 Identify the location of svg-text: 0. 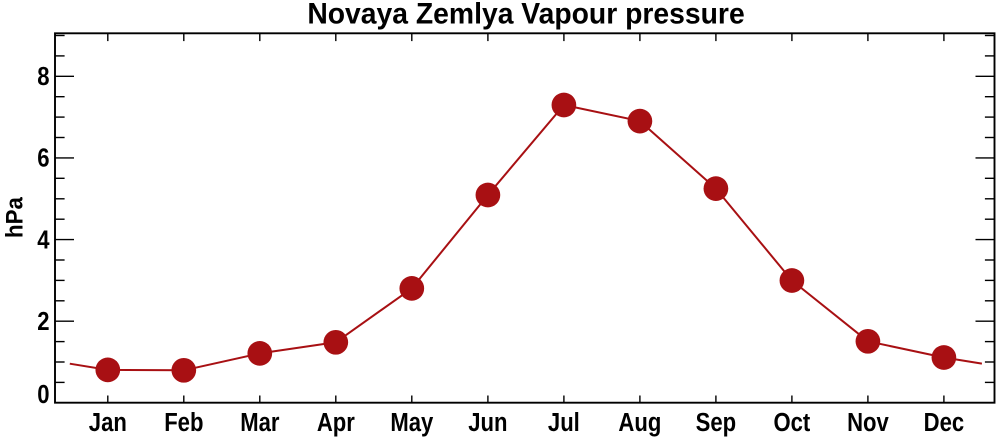
(43, 394).